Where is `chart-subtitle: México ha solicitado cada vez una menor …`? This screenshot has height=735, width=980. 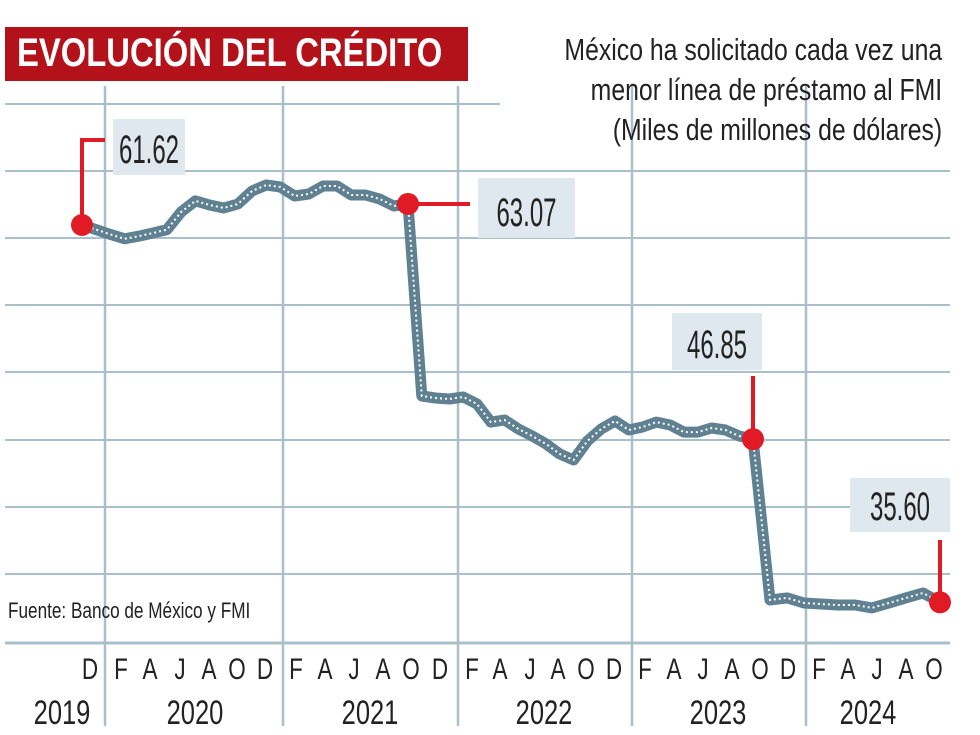
chart-subtitle: México ha solicitado cada vez una menor … is located at coordinates (753, 90).